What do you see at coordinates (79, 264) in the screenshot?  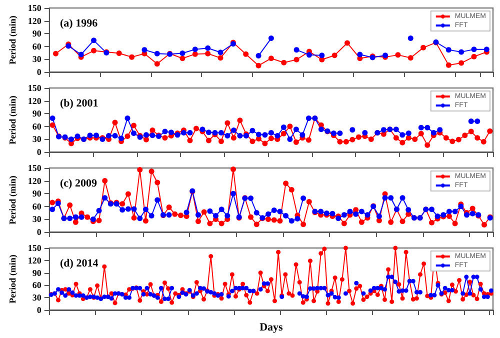 I see `text: (d) 2014` at bounding box center [79, 264].